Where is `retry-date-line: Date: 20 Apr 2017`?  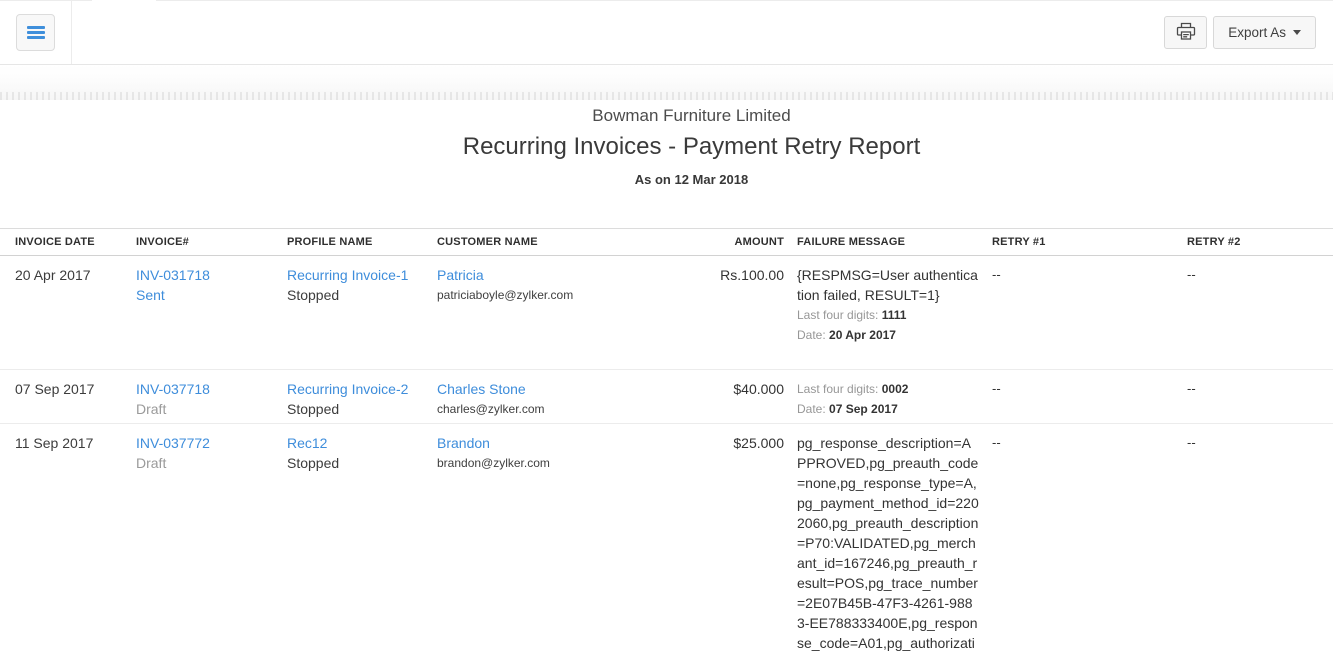
retry-date-line: Date: 20 Apr 2017 is located at coordinates (846, 335).